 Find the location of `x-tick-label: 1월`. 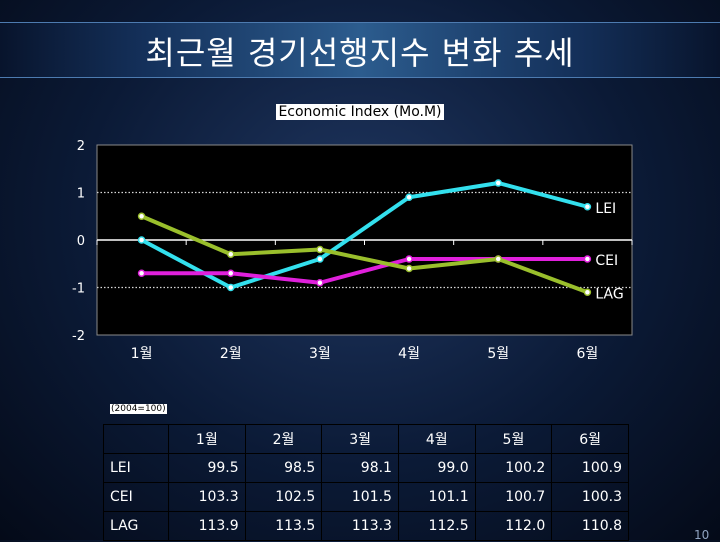

x-tick-label: 1월 is located at coordinates (142, 354).